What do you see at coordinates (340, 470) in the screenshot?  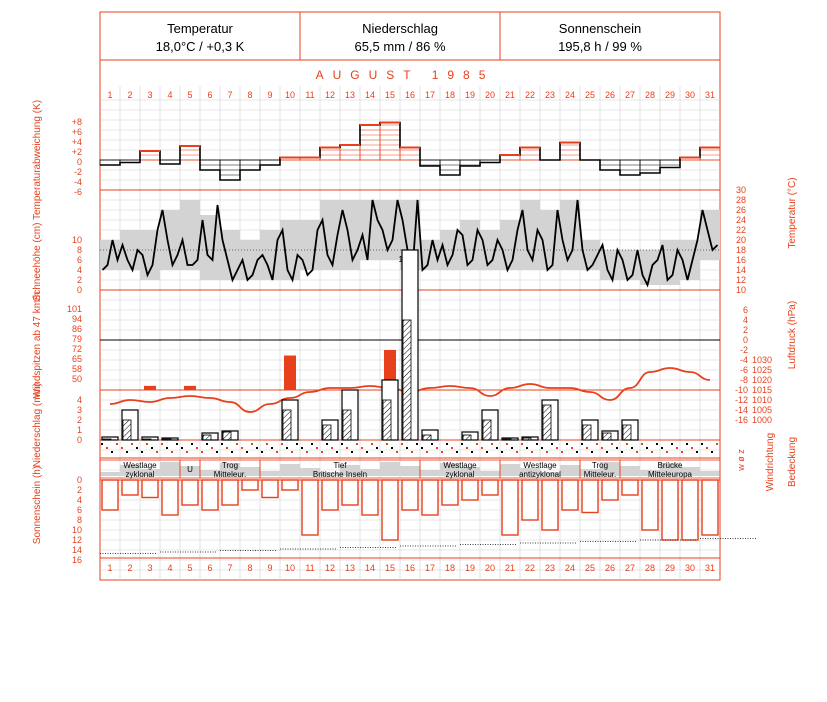 I see `weather-type-label: Tief Britische Inseln` at bounding box center [340, 470].